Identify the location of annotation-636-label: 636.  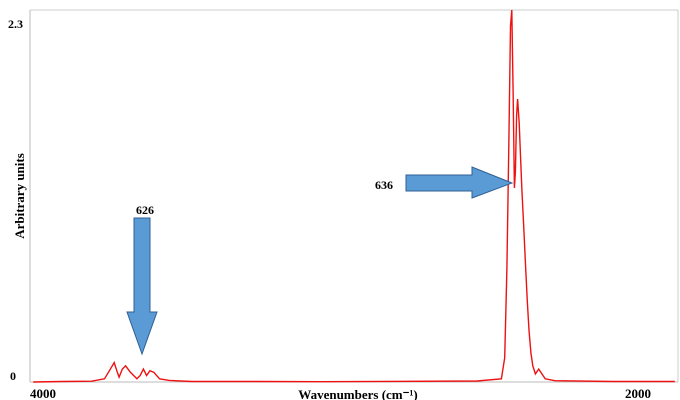
(384, 185).